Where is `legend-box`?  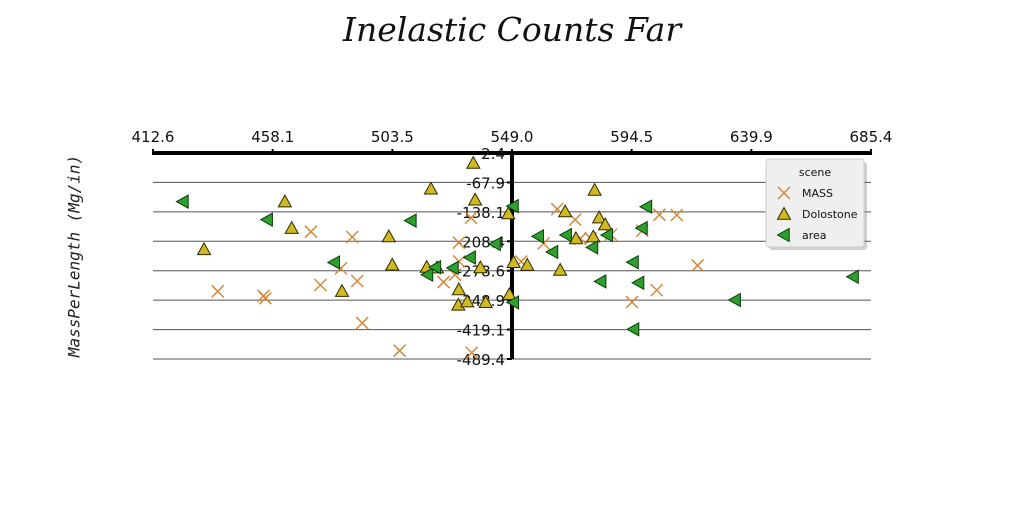
legend-box is located at coordinates (815, 203).